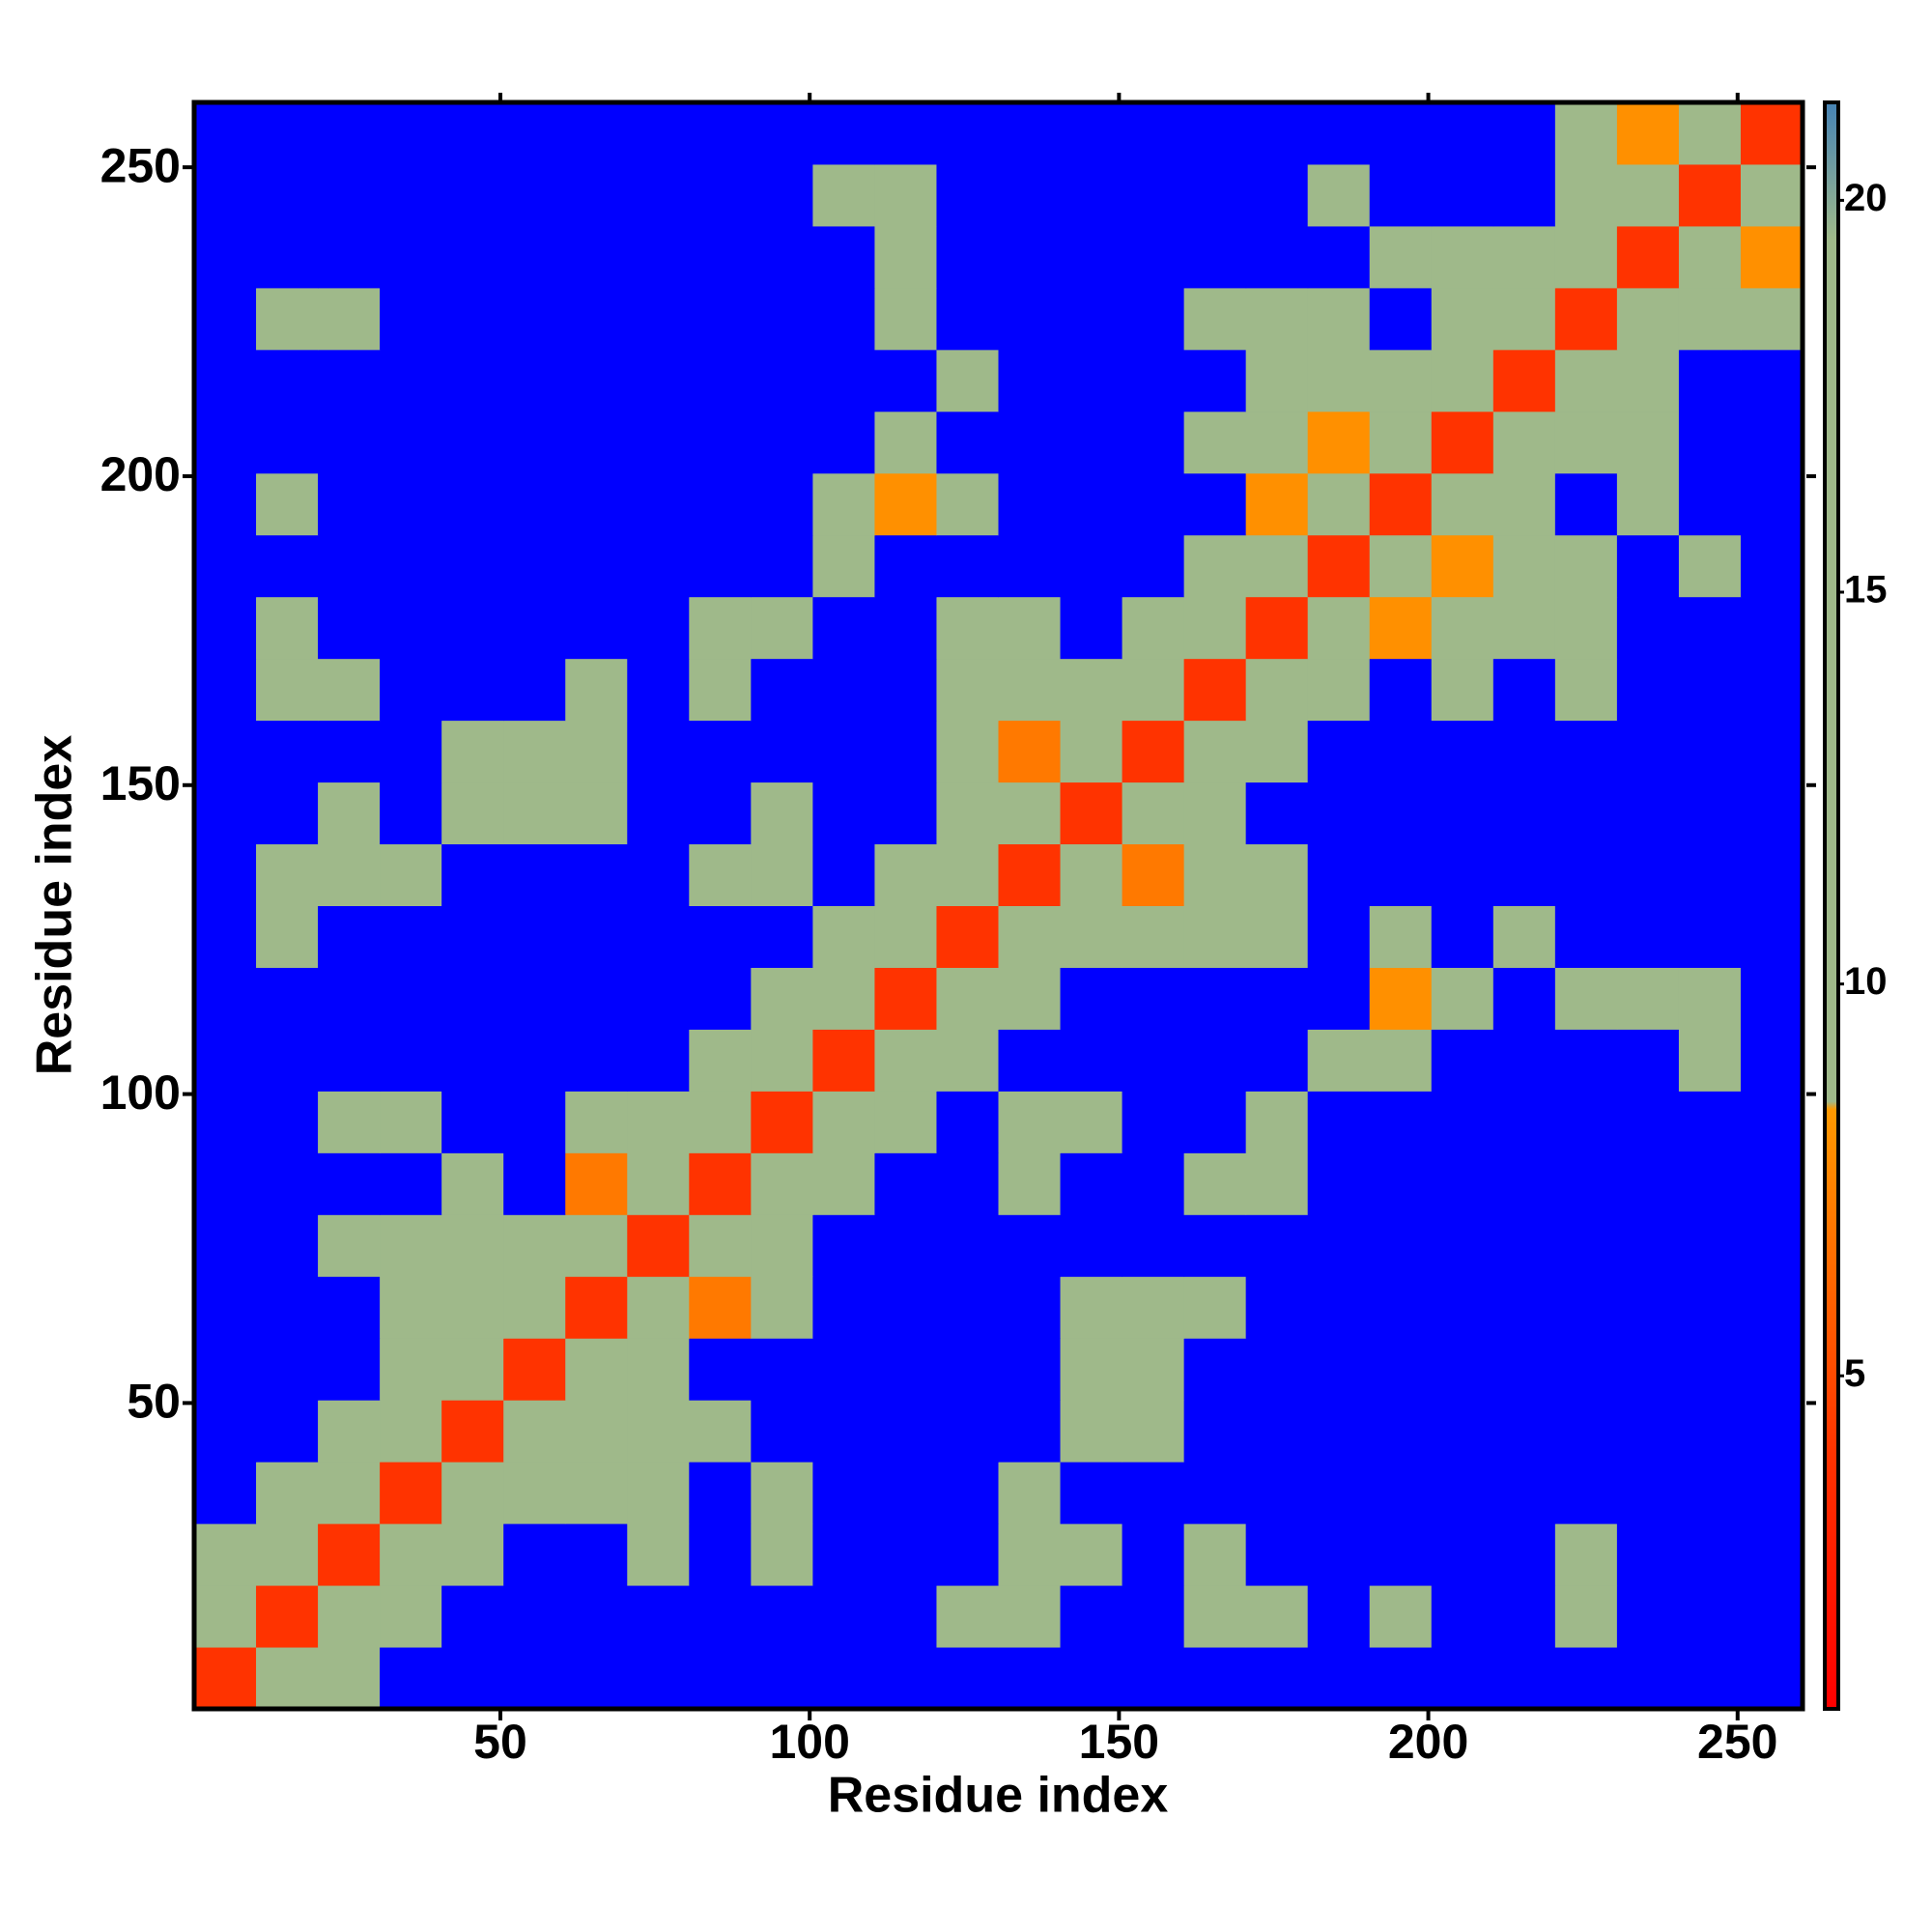 The height and width of the screenshot is (1932, 1932). What do you see at coordinates (809, 1742) in the screenshot?
I see `x-tick-label: 100` at bounding box center [809, 1742].